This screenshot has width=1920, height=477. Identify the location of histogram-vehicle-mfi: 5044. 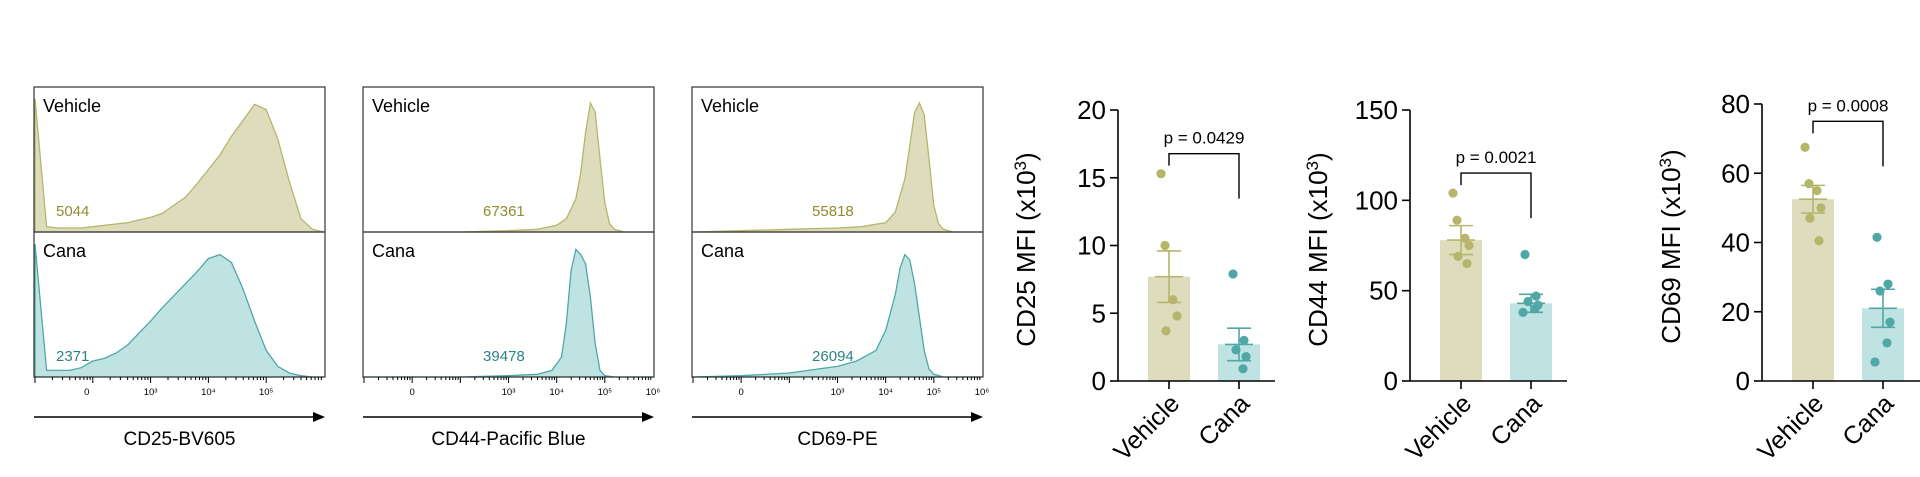
(72, 211).